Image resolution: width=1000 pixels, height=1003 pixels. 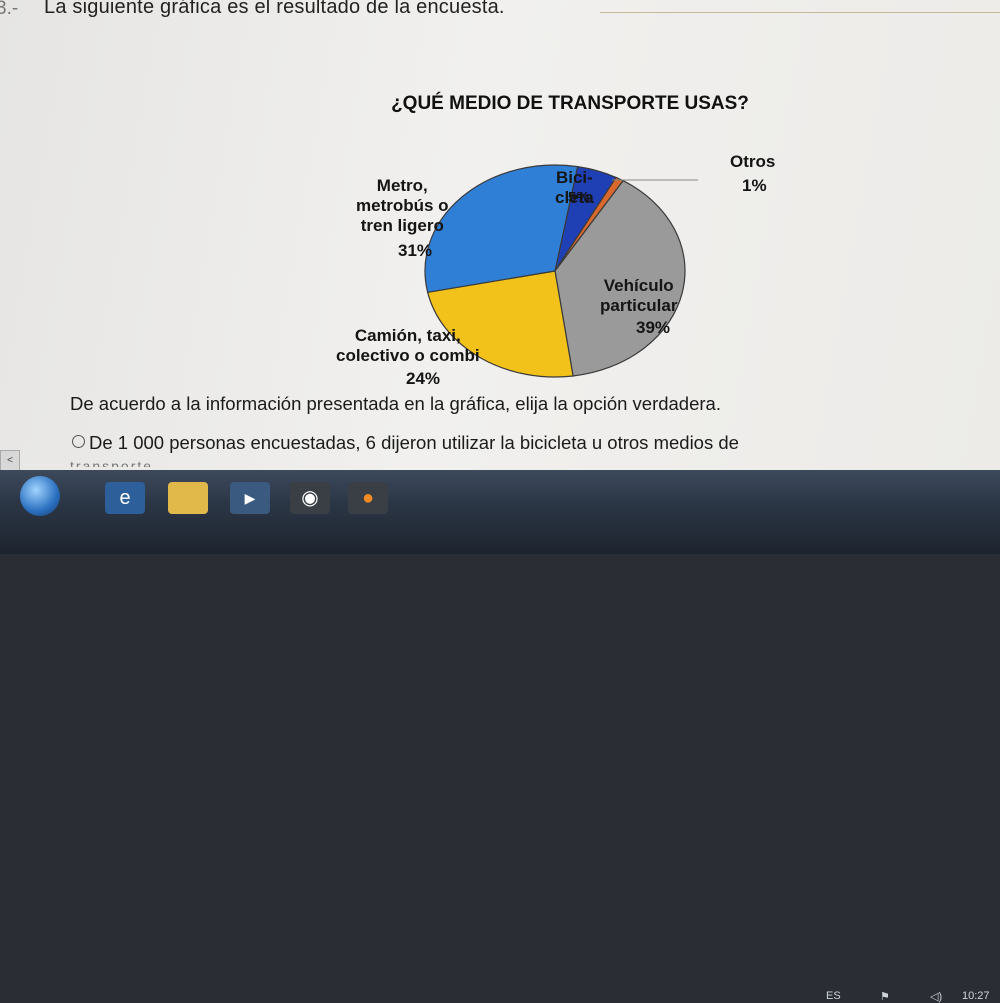 I want to click on label-otros: Otros, so click(x=753, y=161).